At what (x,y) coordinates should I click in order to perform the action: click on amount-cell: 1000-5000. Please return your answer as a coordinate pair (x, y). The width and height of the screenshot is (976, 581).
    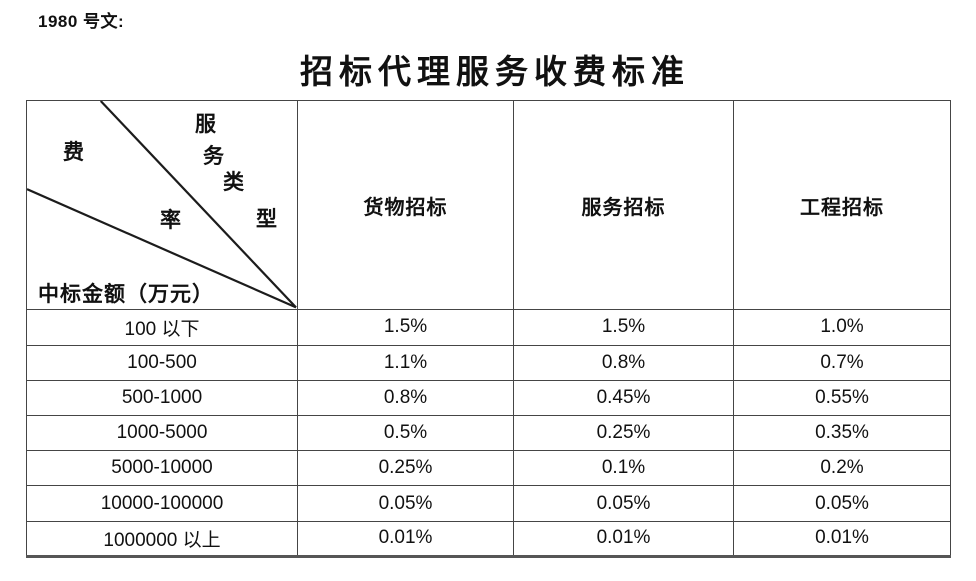
    Looking at the image, I should click on (162, 433).